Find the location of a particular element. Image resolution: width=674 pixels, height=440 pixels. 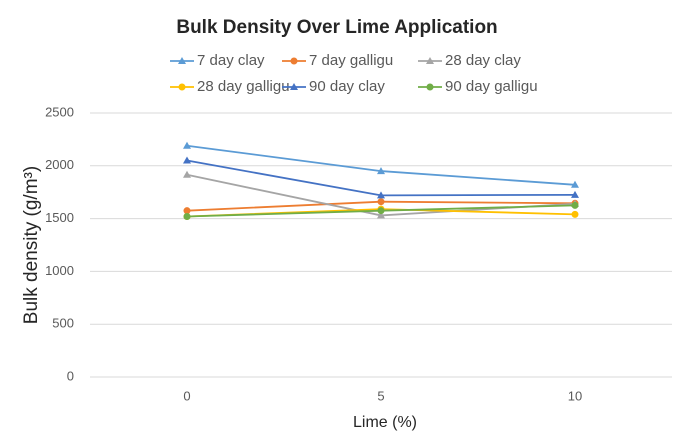

y-tick-label: 500 is located at coordinates (63, 323).